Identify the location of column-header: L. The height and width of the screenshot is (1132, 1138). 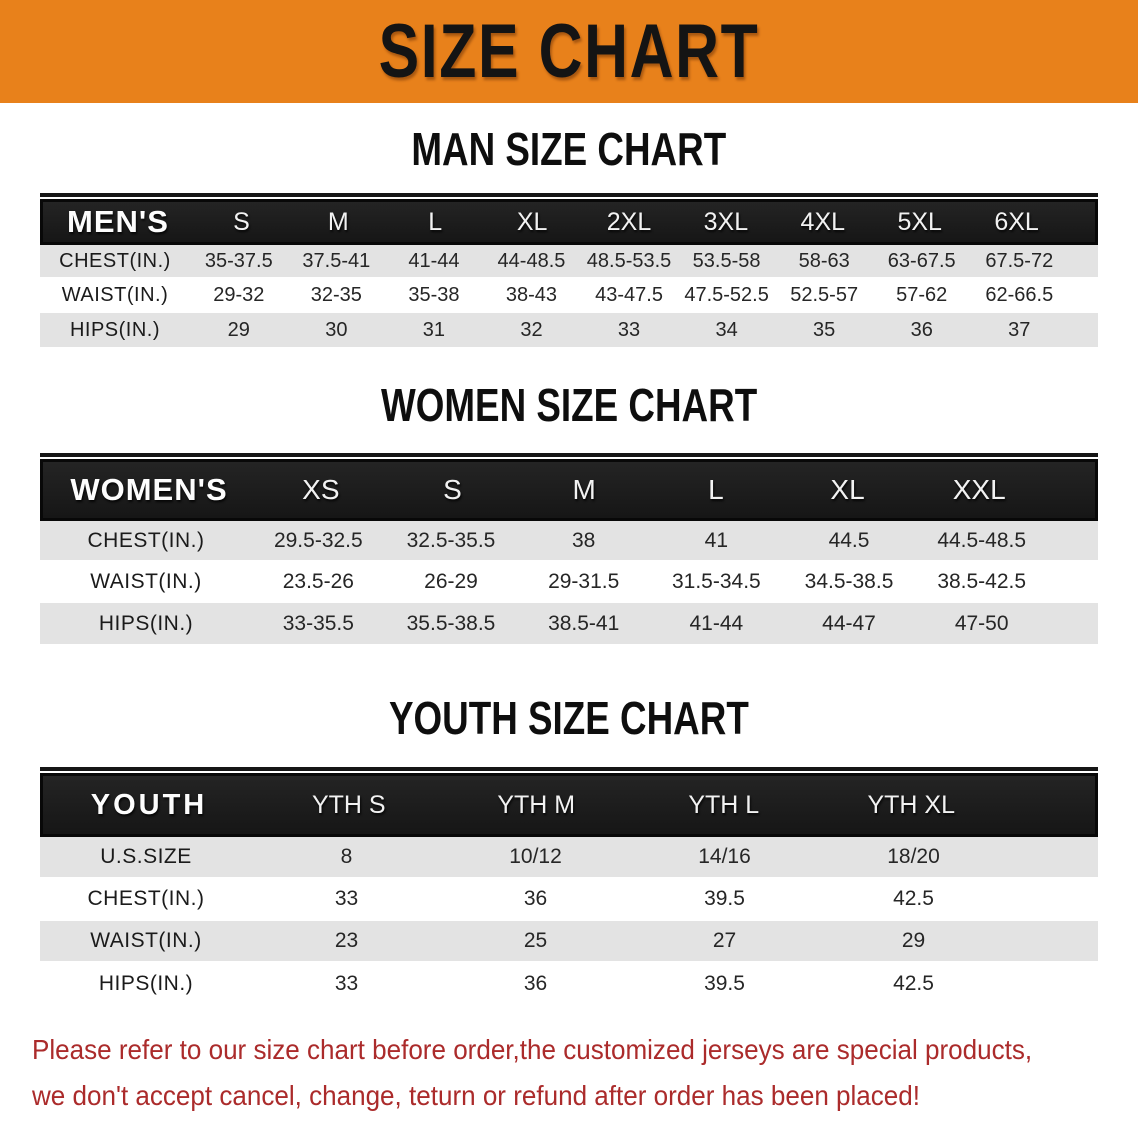
(716, 489).